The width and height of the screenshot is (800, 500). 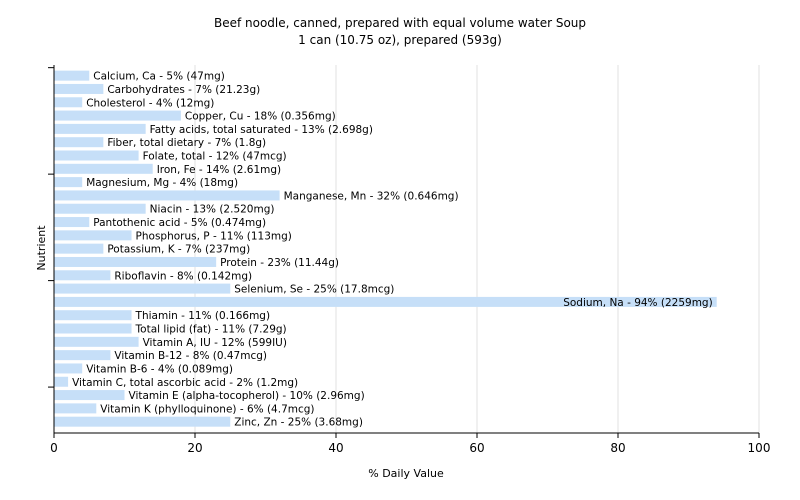 What do you see at coordinates (759, 448) in the screenshot?
I see `x-tick-label: 100` at bounding box center [759, 448].